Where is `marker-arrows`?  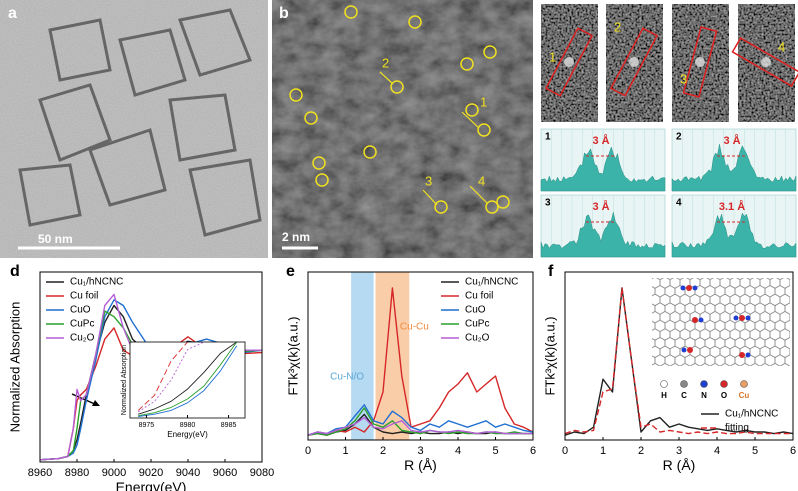 marker-arrows is located at coordinates (433, 138).